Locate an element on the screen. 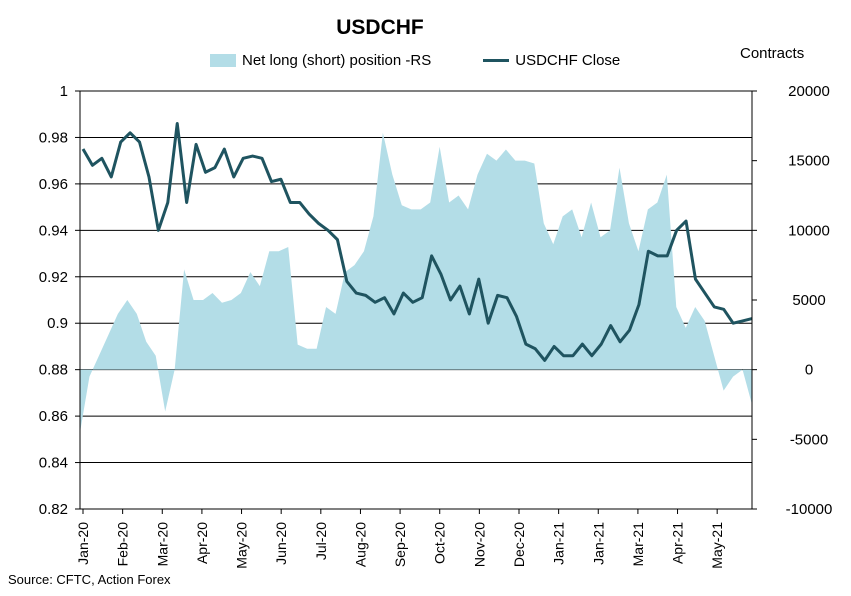  left-tick-label: 0.96 is located at coordinates (53, 184).